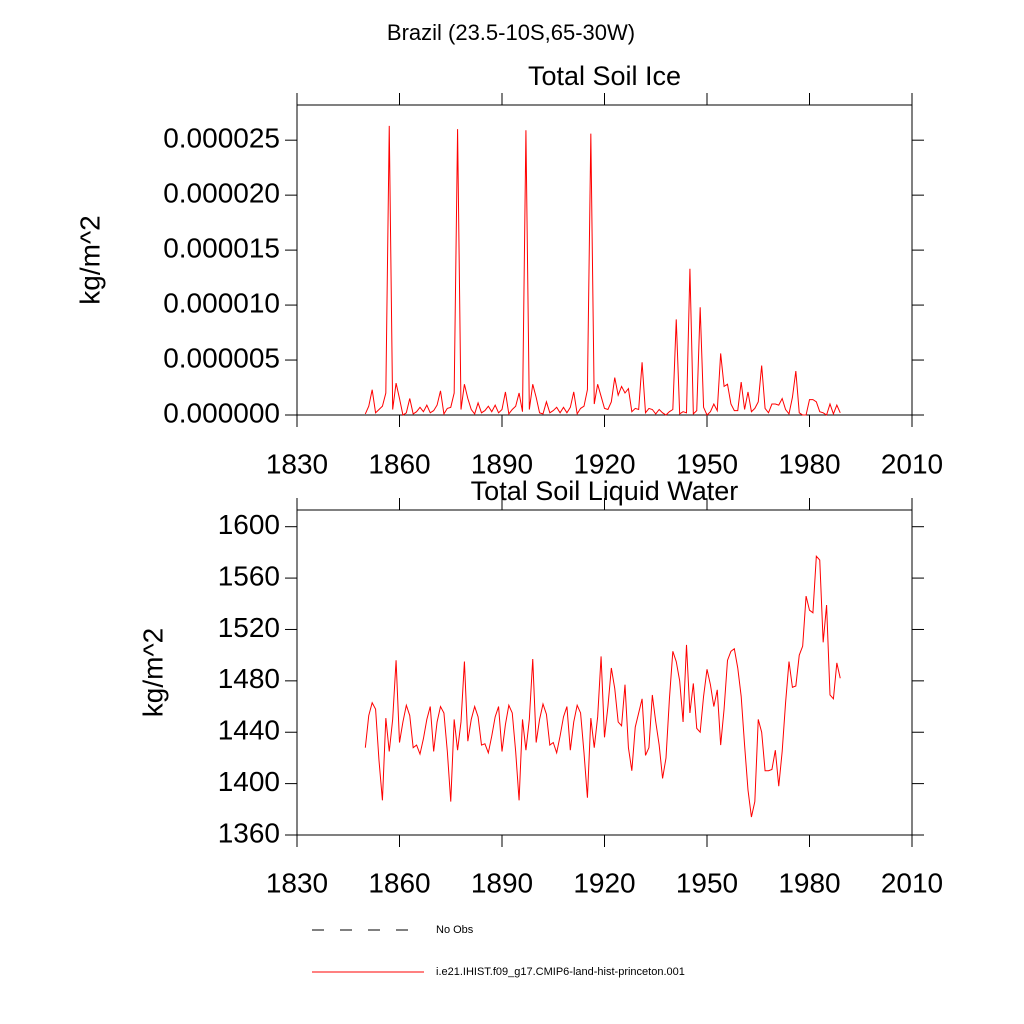  What do you see at coordinates (221, 412) in the screenshot?
I see `y-tick-label: 0.000000` at bounding box center [221, 412].